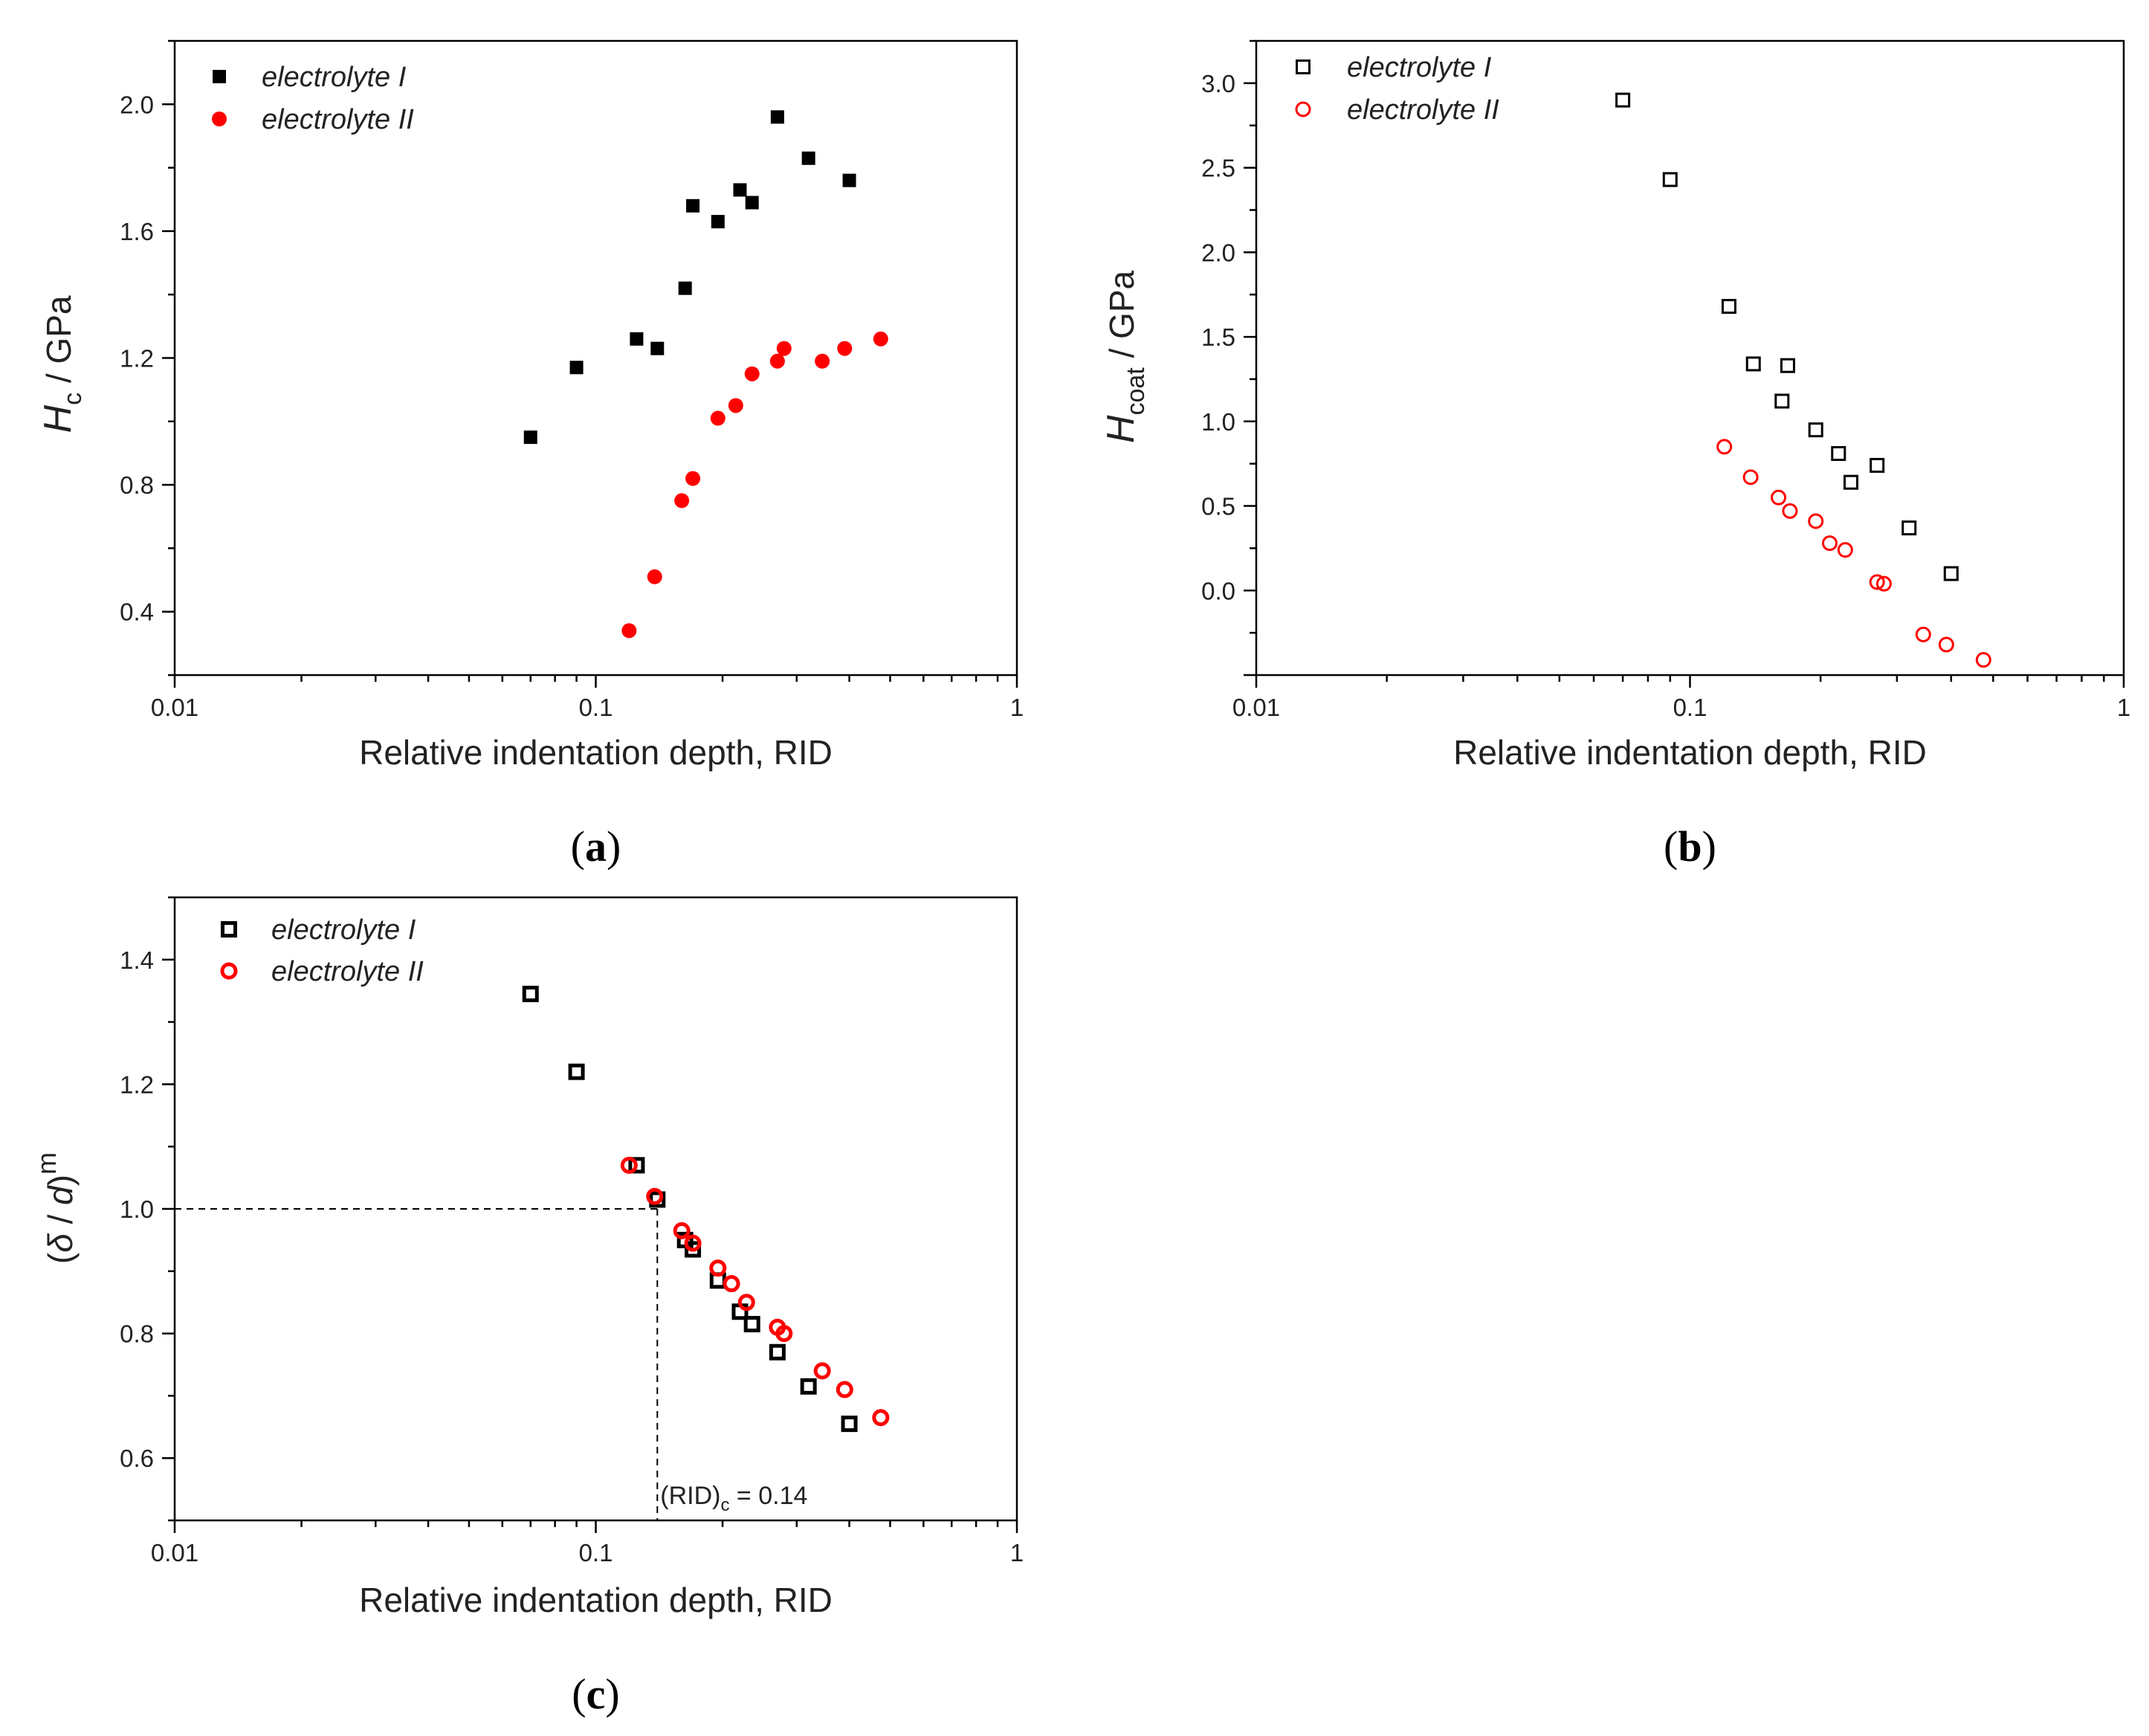  Describe the element at coordinates (73, 399) in the screenshot. I see `y-title-subscript: c` at that location.